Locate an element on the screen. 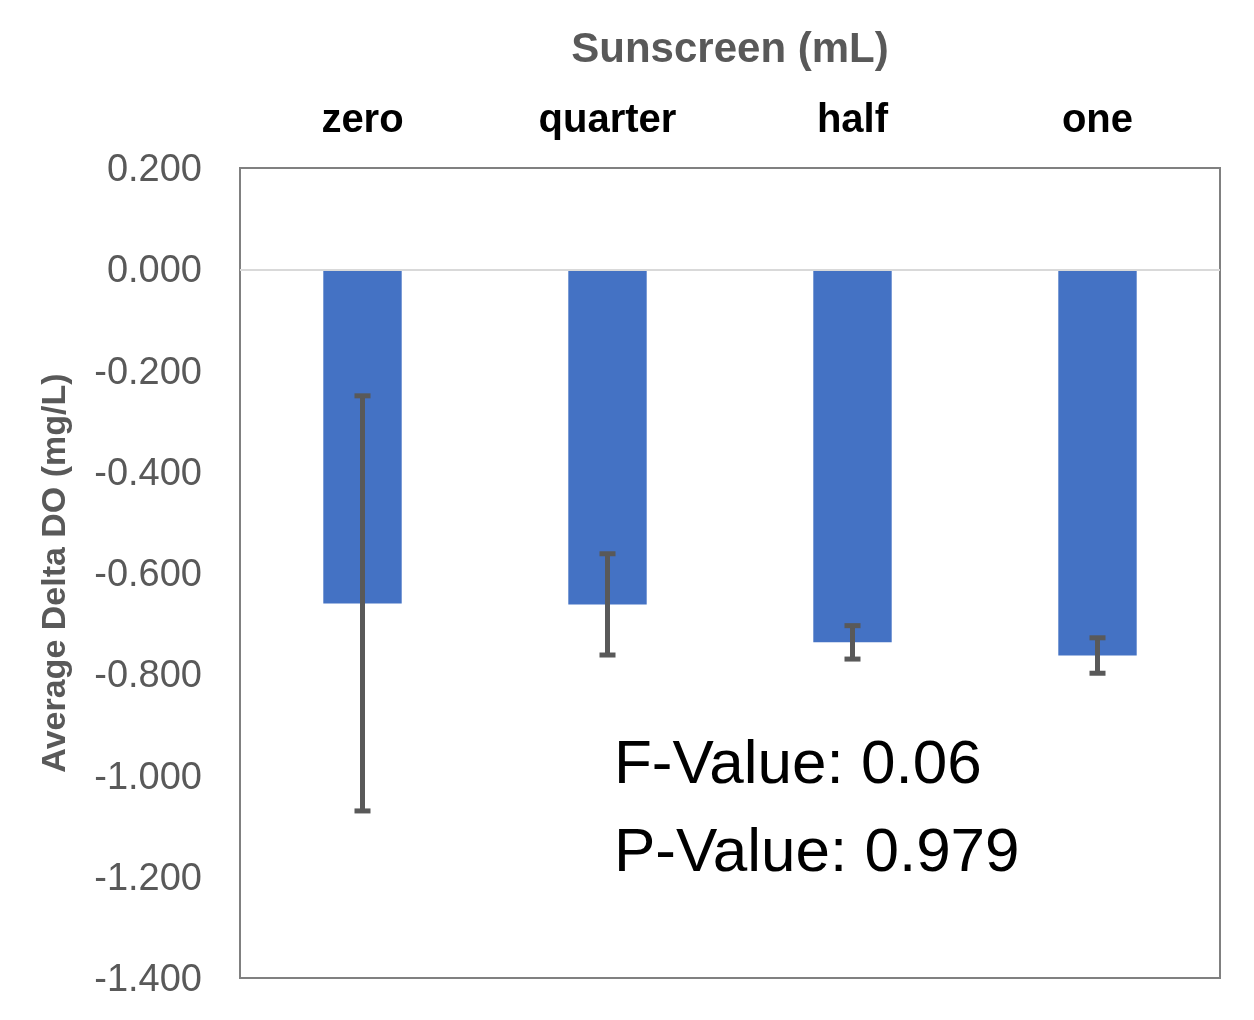 Image resolution: width=1254 pixels, height=1020 pixels. y-tick-label: 0.200 is located at coordinates (154, 168).